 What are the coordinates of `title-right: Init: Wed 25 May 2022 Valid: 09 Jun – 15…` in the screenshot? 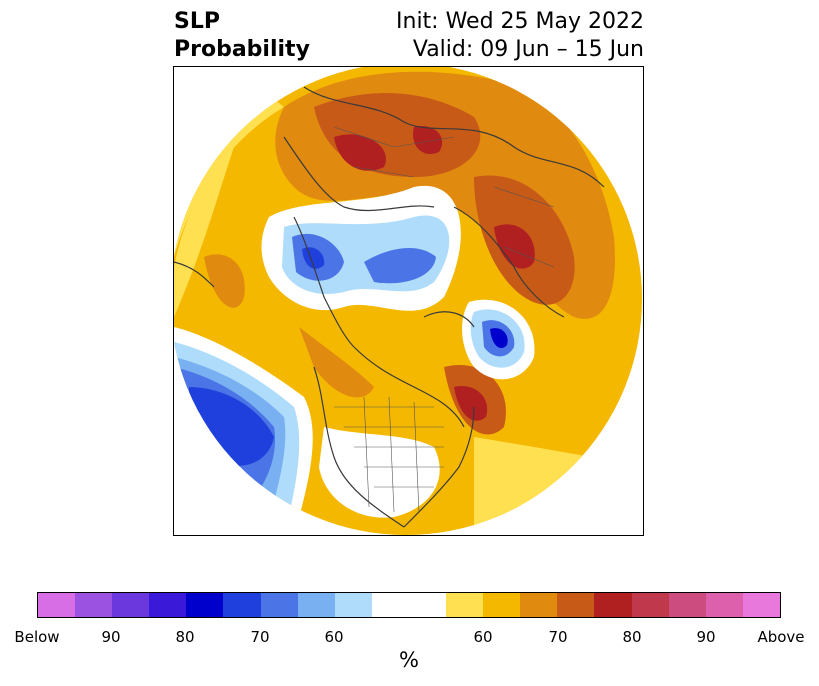 It's located at (520, 36).